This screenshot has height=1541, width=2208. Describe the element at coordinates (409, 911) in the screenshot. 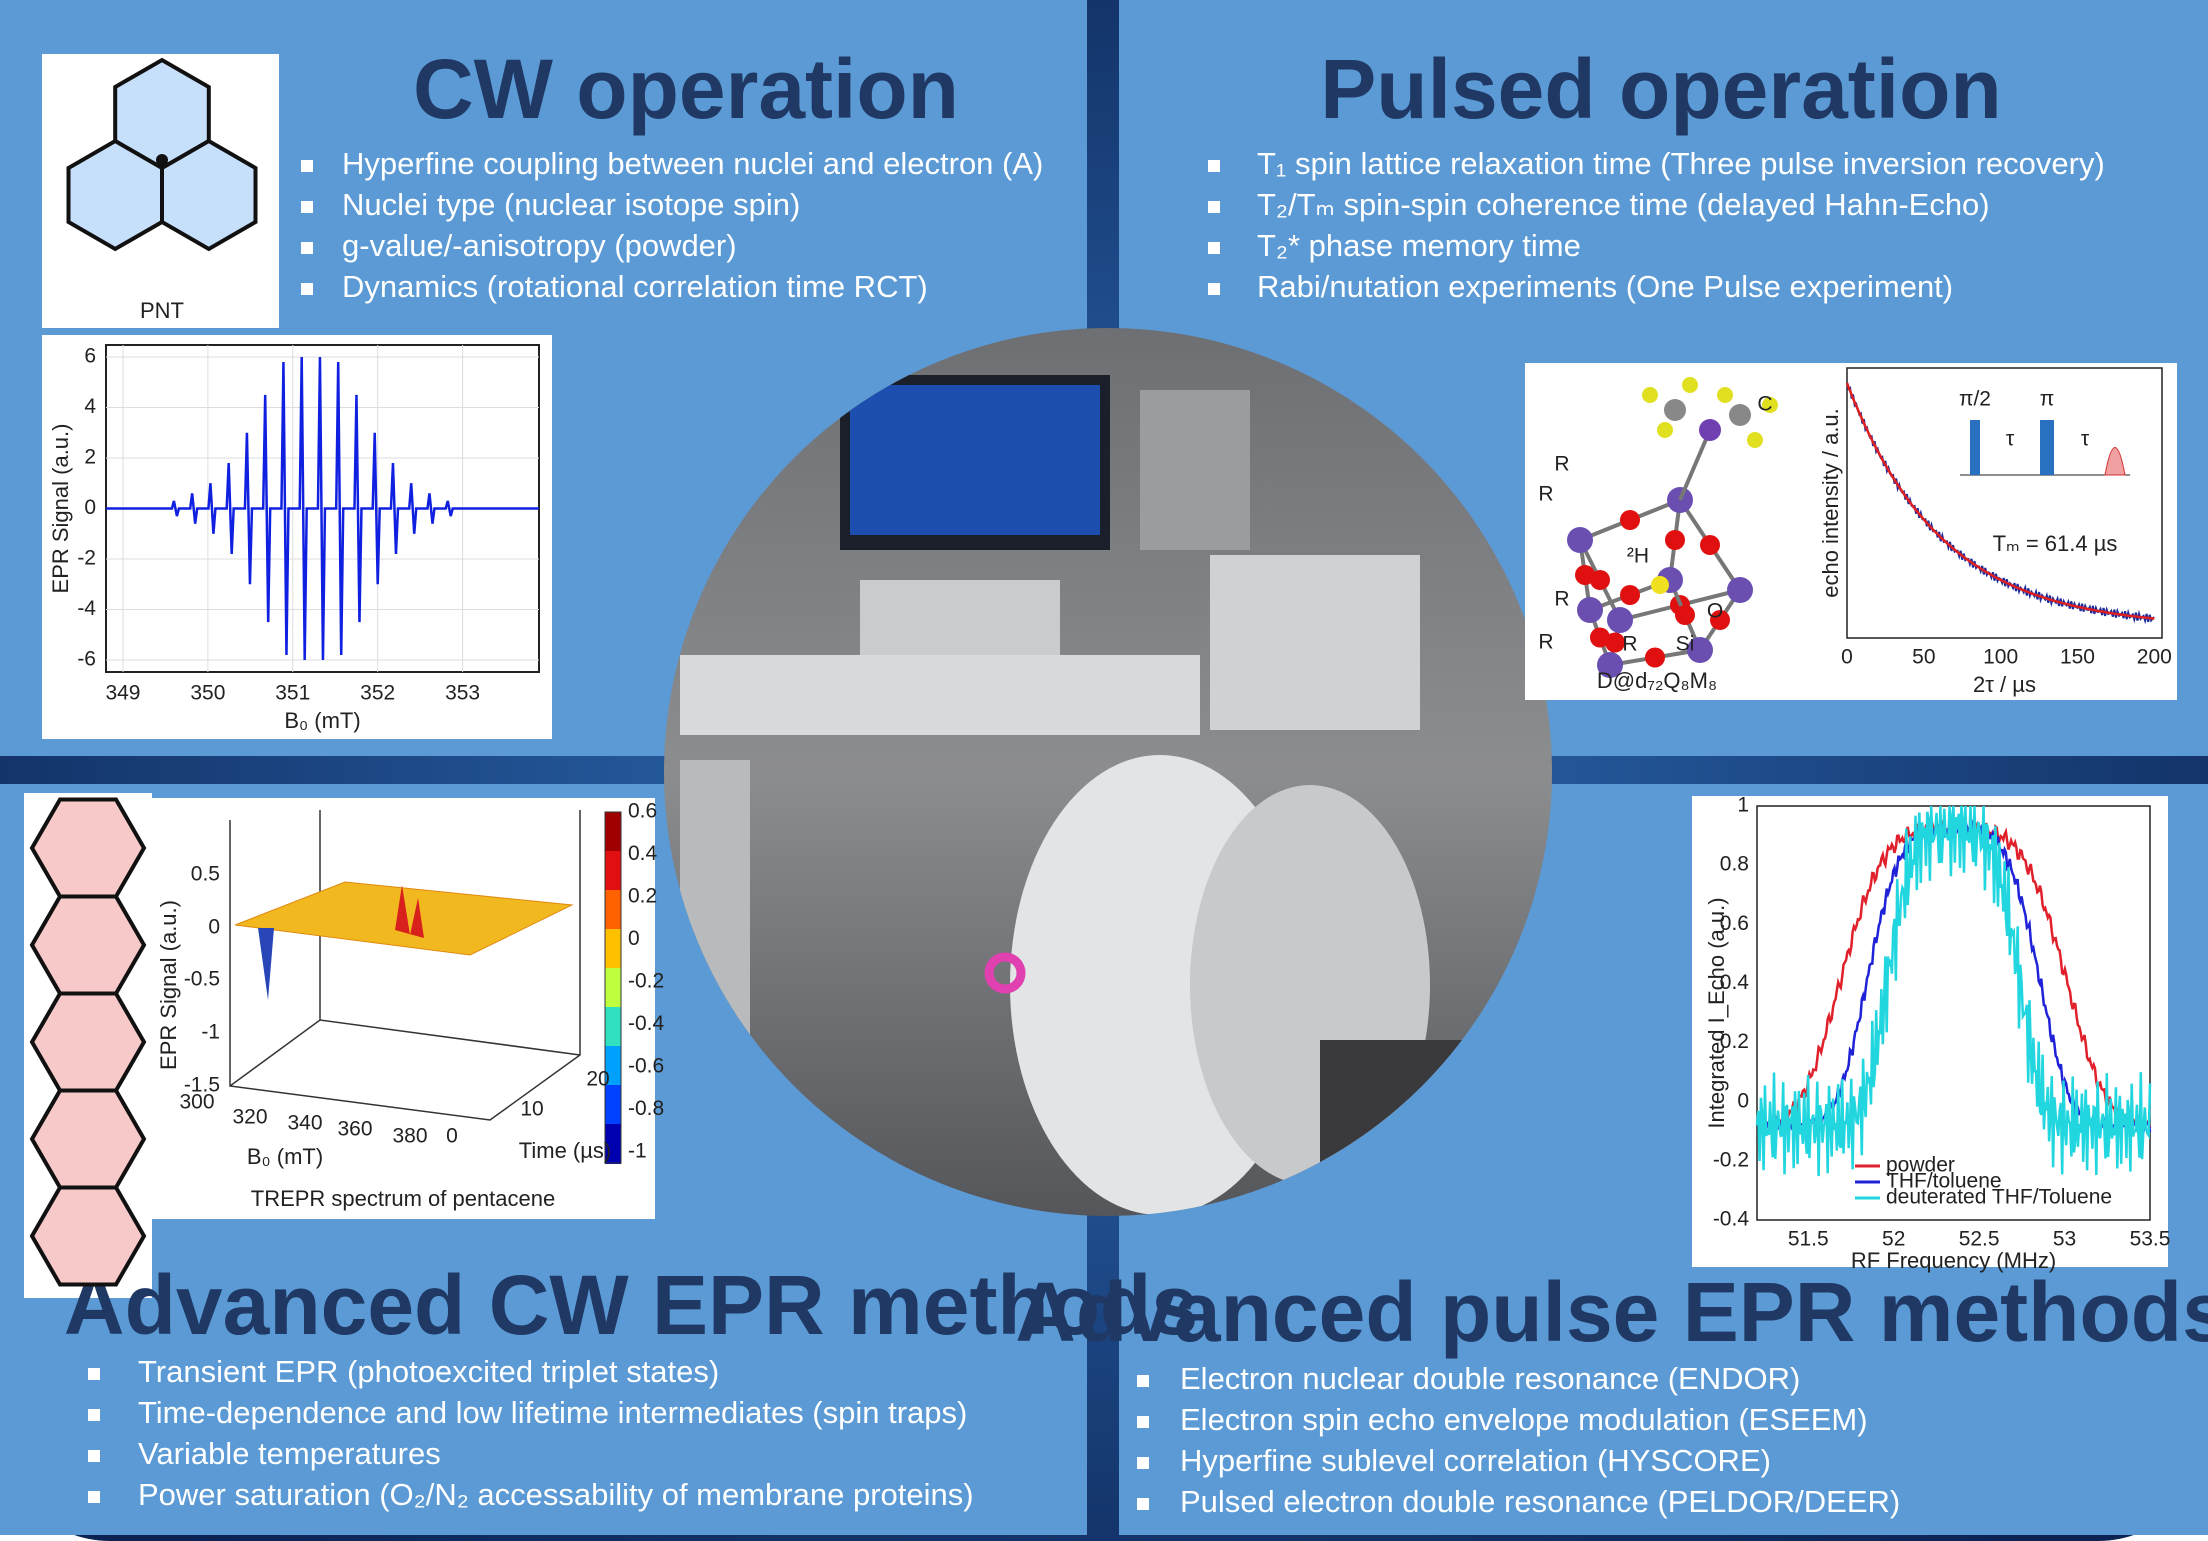

I see `surface-peak` at that location.